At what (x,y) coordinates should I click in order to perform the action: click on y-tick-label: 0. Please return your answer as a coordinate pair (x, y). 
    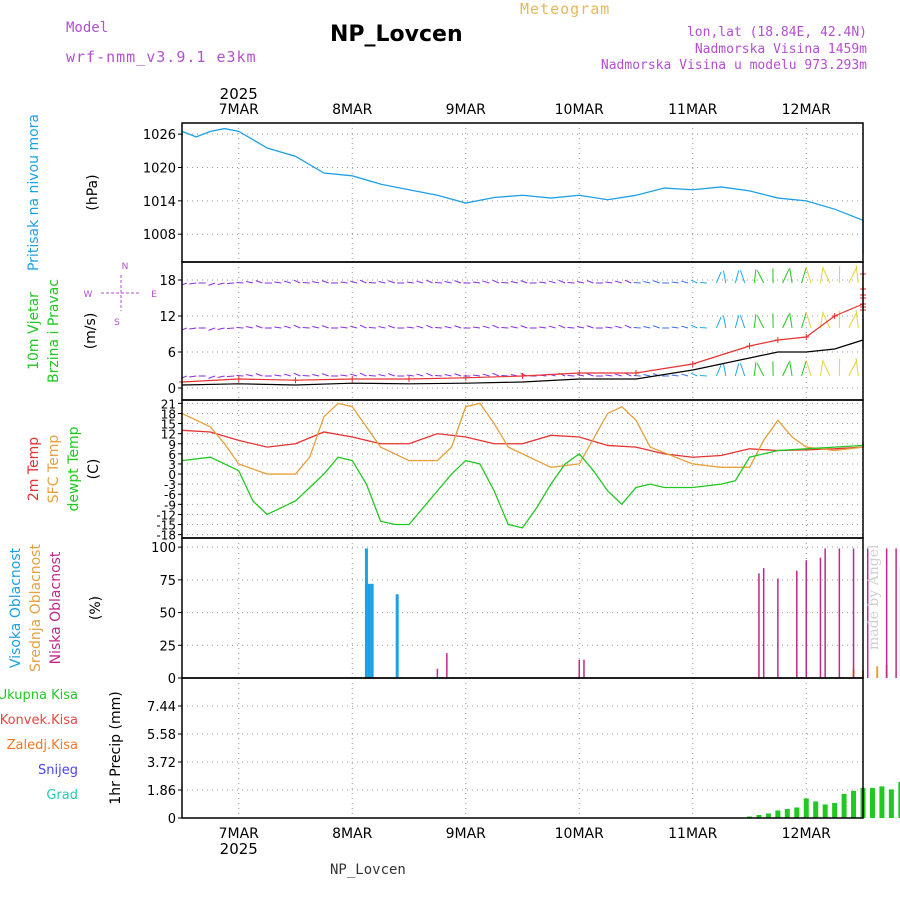
    Looking at the image, I should click on (172, 819).